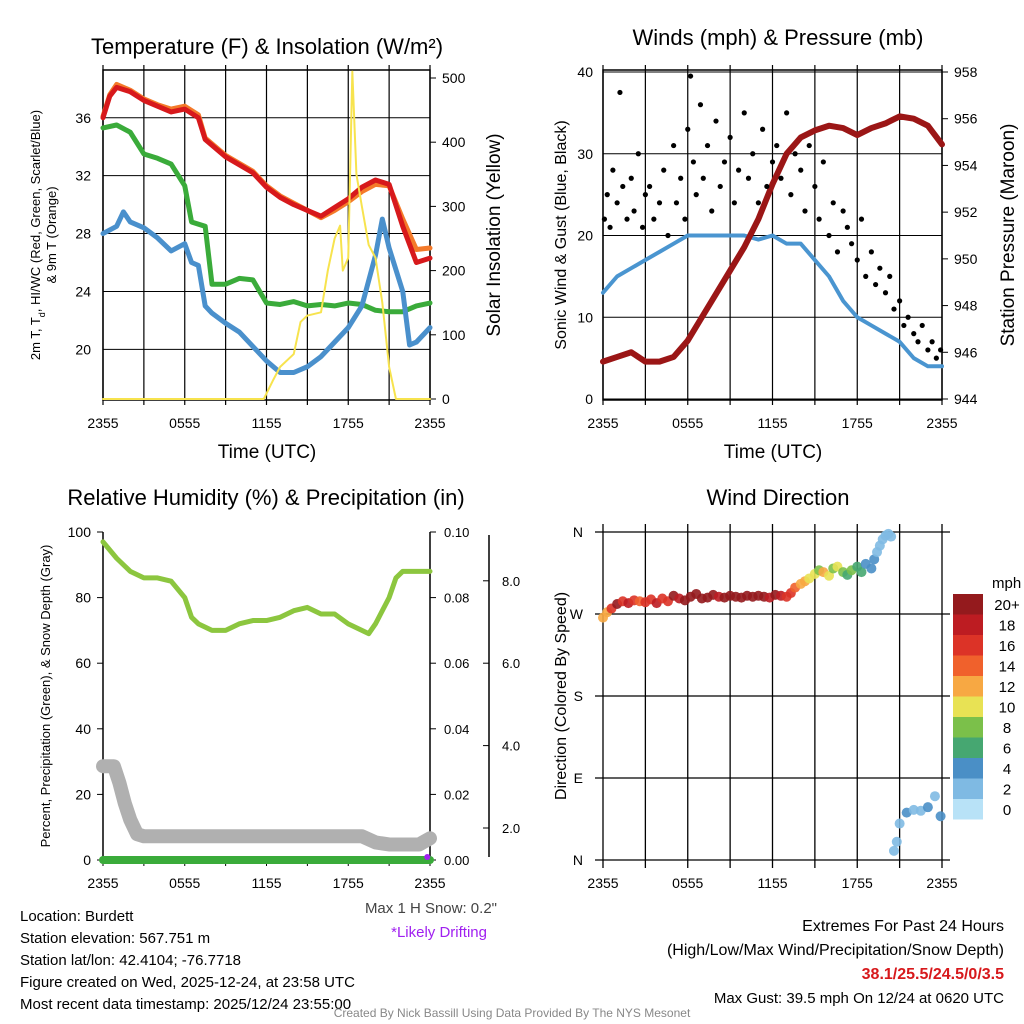 Image resolution: width=1024 pixels, height=1024 pixels. What do you see at coordinates (83, 663) in the screenshot?
I see `y-tick-label: 60` at bounding box center [83, 663].